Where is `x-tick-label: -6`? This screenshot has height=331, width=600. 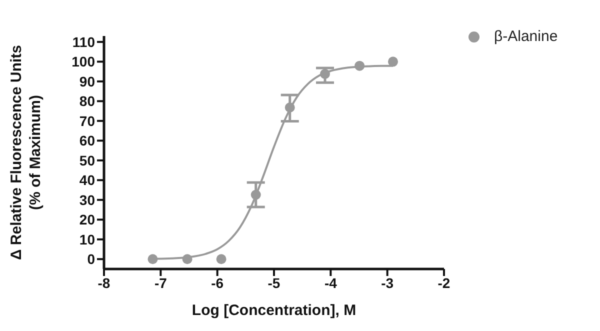 x-tick-label: -6 is located at coordinates (217, 282).